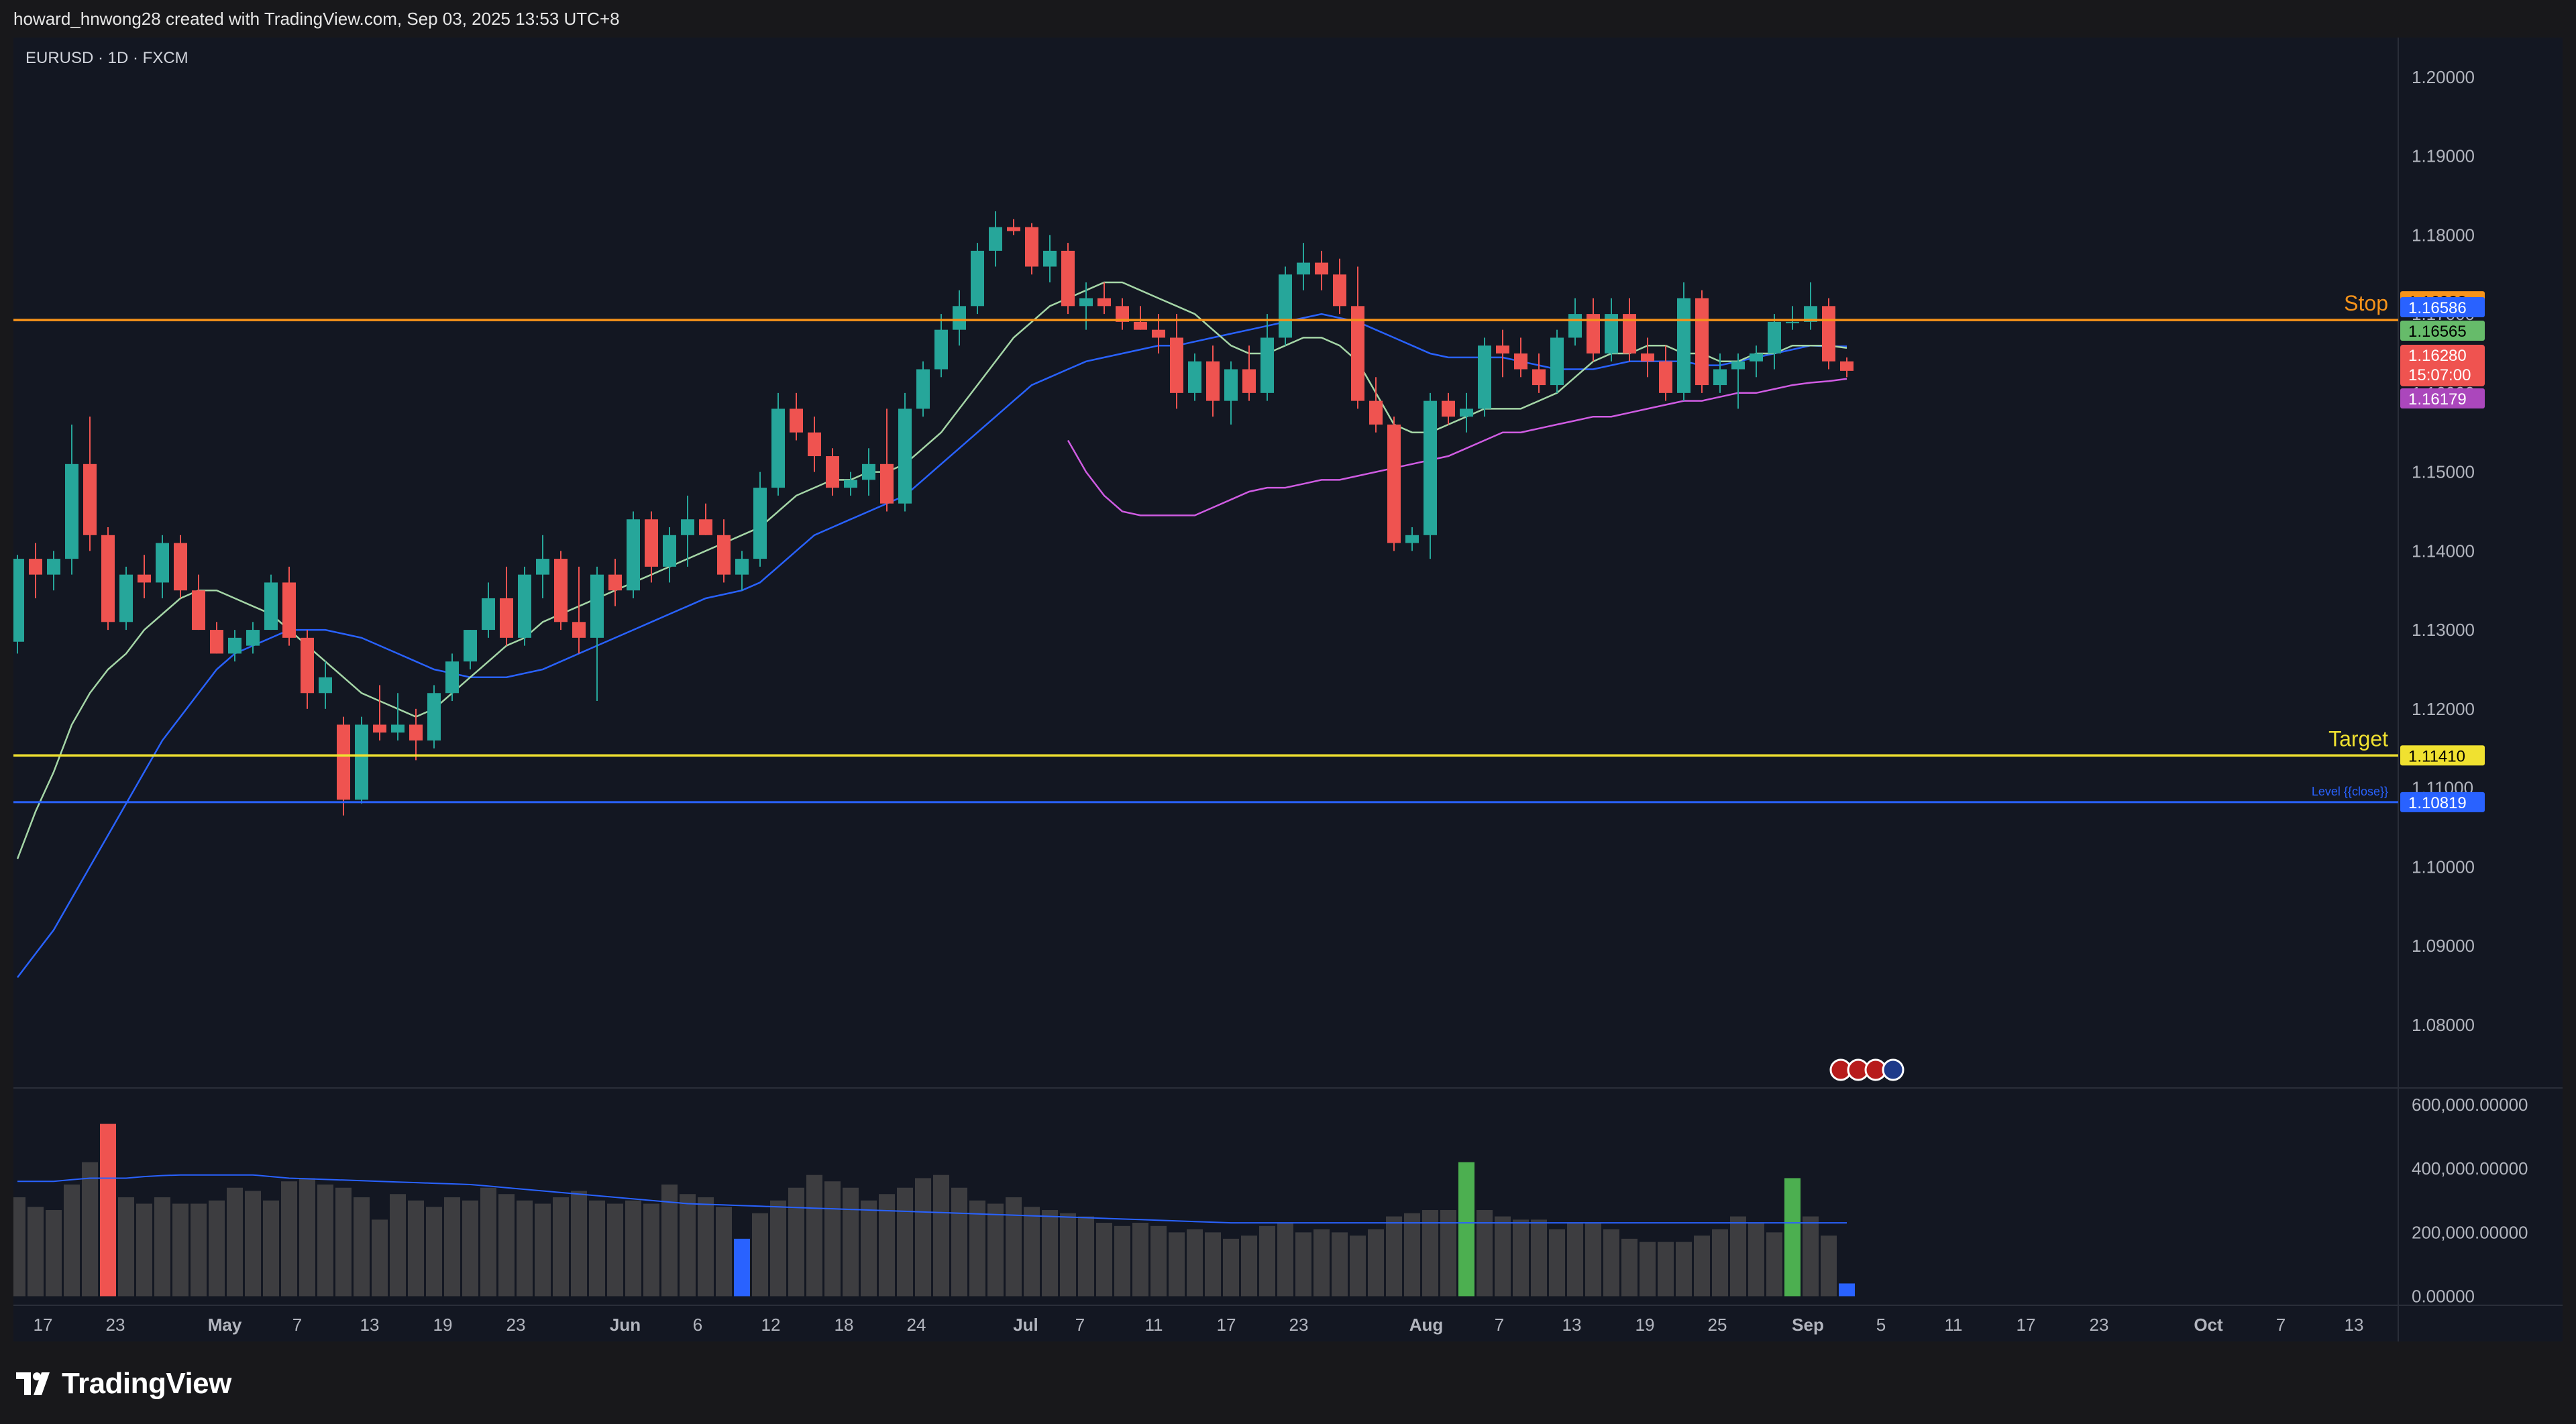 The height and width of the screenshot is (1424, 2576). Describe the element at coordinates (2437, 308) in the screenshot. I see `ma-mid-price-label: 1.16586` at that location.